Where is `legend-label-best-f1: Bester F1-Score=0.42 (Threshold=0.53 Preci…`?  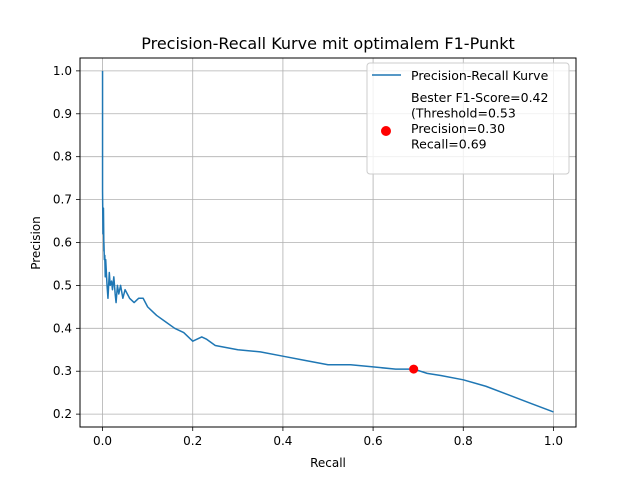
legend-label-best-f1: Bester F1-Score=0.42 (Threshold=0.53 Preci… is located at coordinates (479, 121).